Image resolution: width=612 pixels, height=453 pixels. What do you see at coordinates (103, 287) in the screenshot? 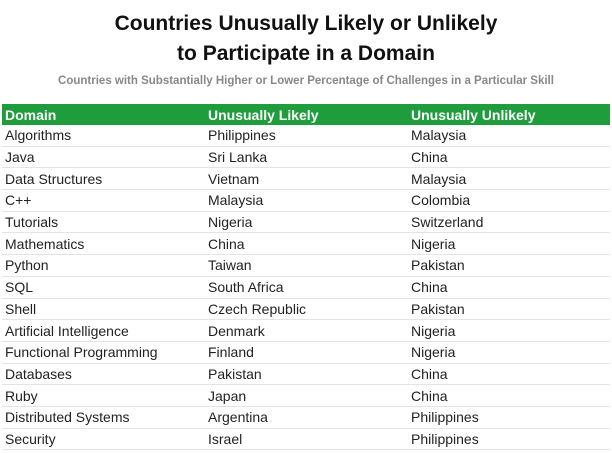
I see `table-cell: SQL` at bounding box center [103, 287].